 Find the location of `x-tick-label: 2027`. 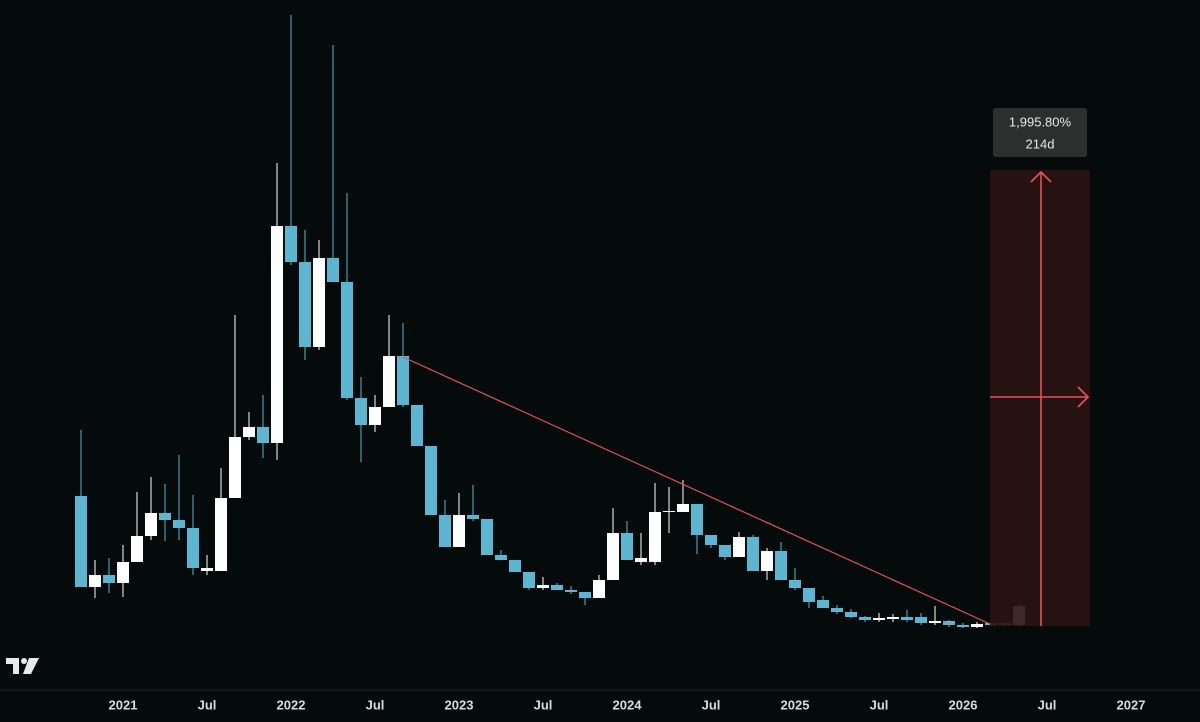

x-tick-label: 2027 is located at coordinates (1131, 704).